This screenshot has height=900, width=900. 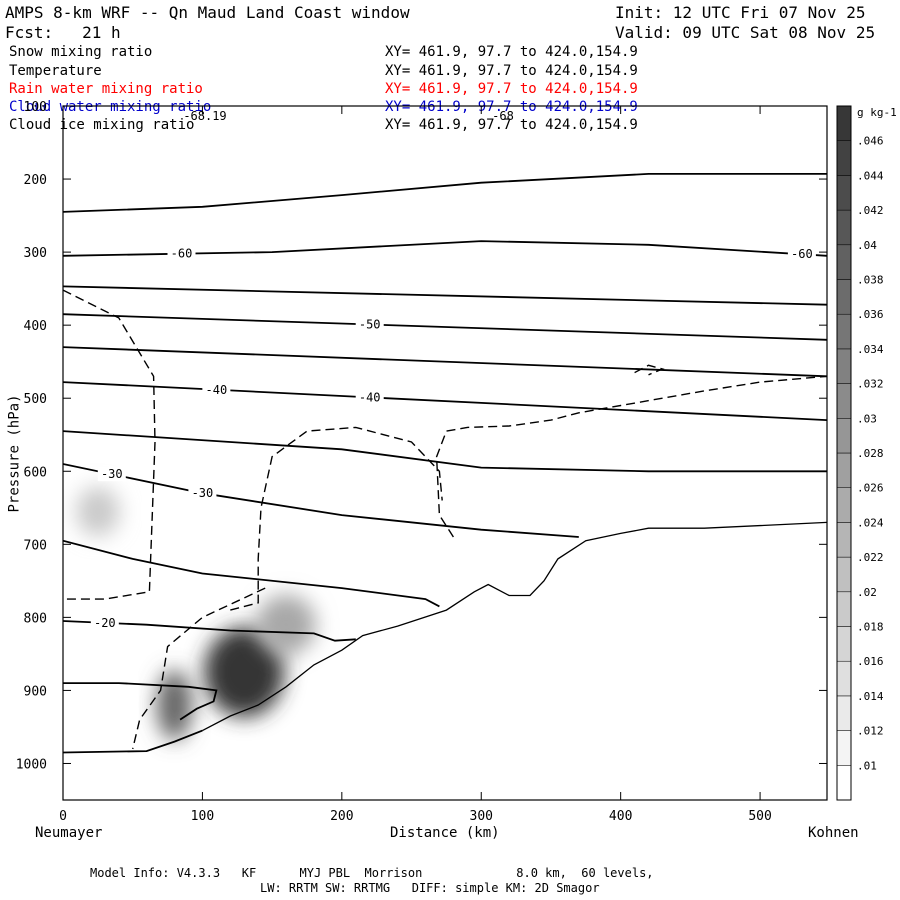 I want to click on x-tick-label: 200, so click(x=341, y=816).